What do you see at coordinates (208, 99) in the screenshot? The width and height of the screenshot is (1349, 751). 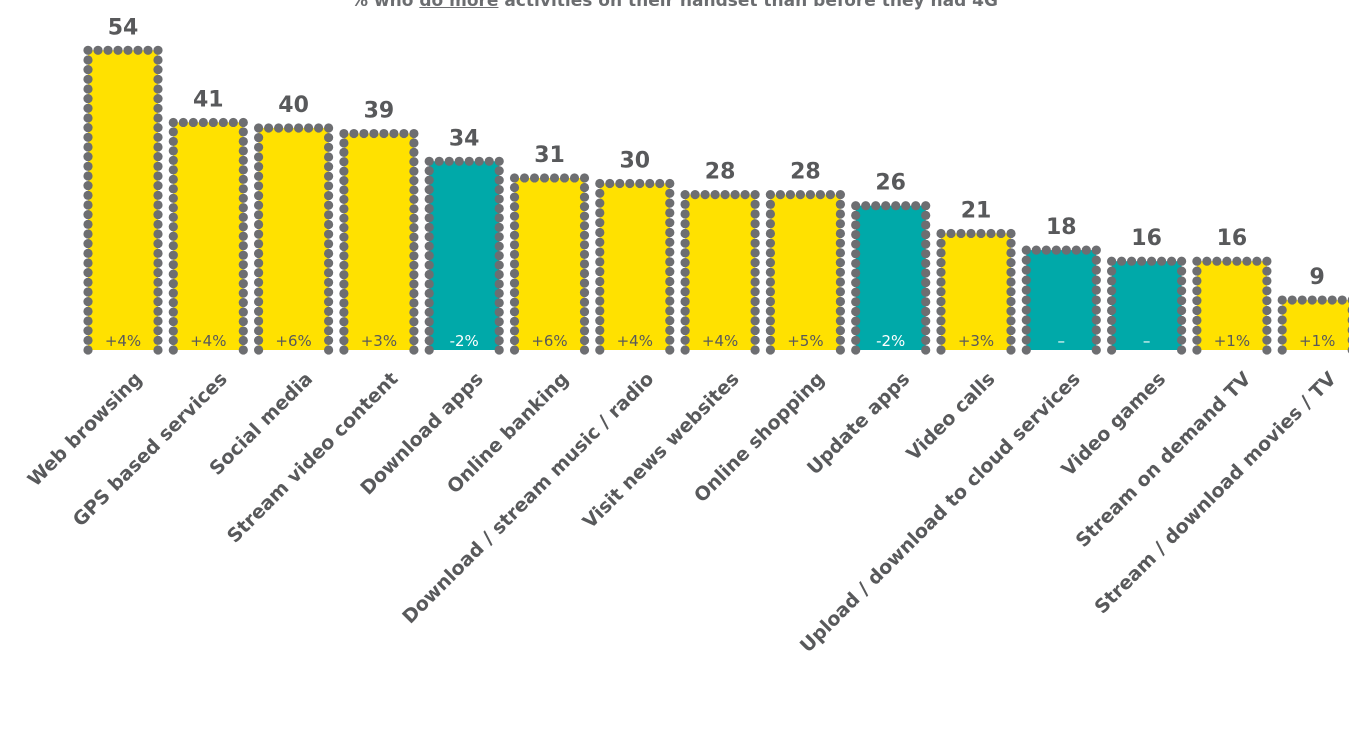 I see `bar-value-label: 41` at bounding box center [208, 99].